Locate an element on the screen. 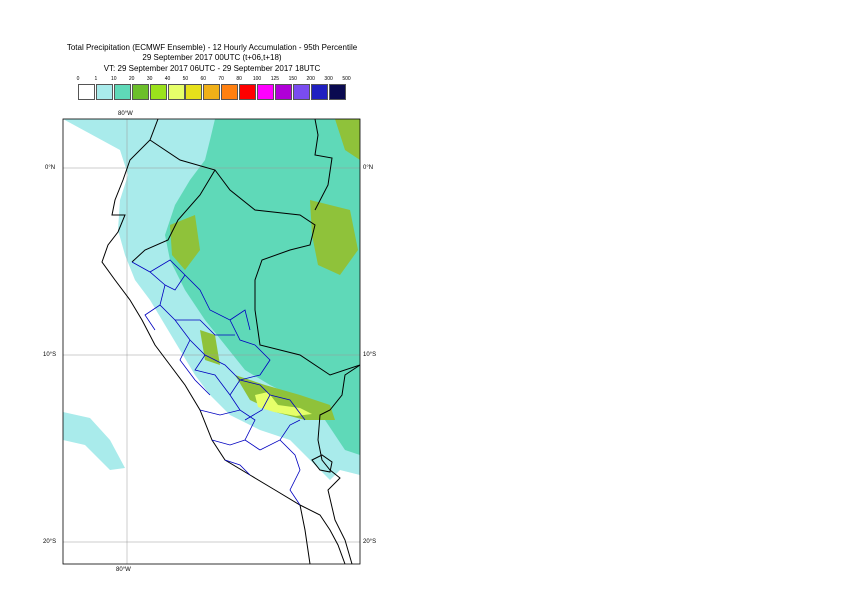  scale-label: 200 is located at coordinates (310, 79).